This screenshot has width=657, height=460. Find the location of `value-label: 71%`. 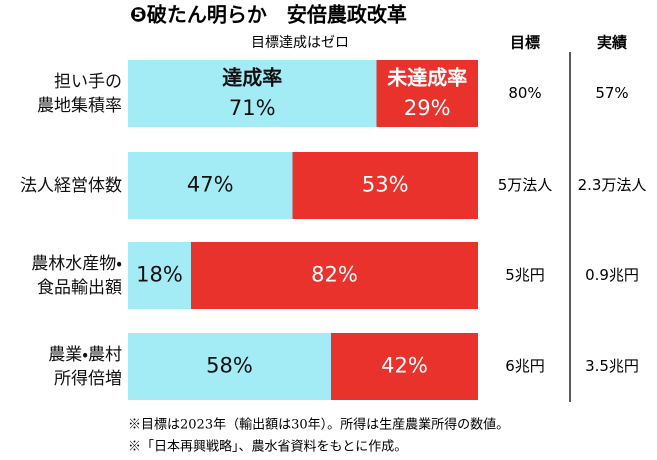

value-label: 71% is located at coordinates (252, 108).